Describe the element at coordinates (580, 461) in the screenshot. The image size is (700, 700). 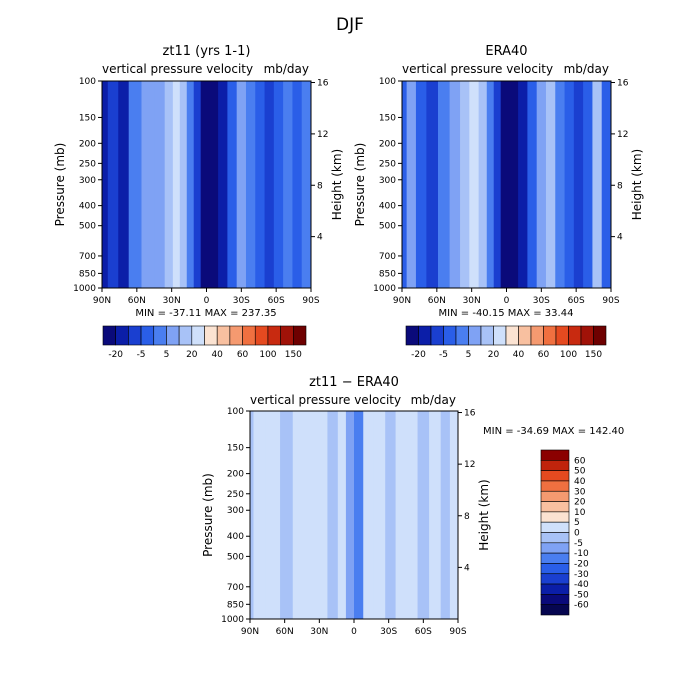
I see `colorbar-label: 60` at that location.